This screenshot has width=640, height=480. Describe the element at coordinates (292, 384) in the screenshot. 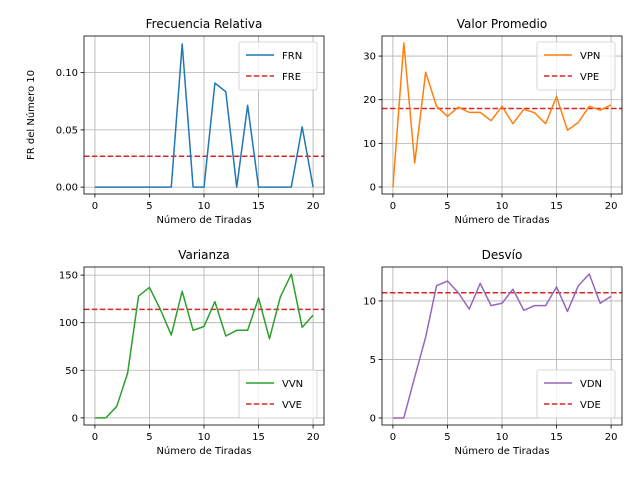

I see `legend-label-vvn: VVN` at that location.